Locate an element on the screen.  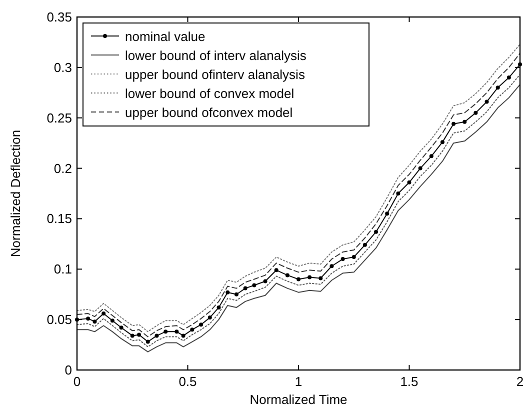
legend-label: nominal value is located at coordinates (165, 36).